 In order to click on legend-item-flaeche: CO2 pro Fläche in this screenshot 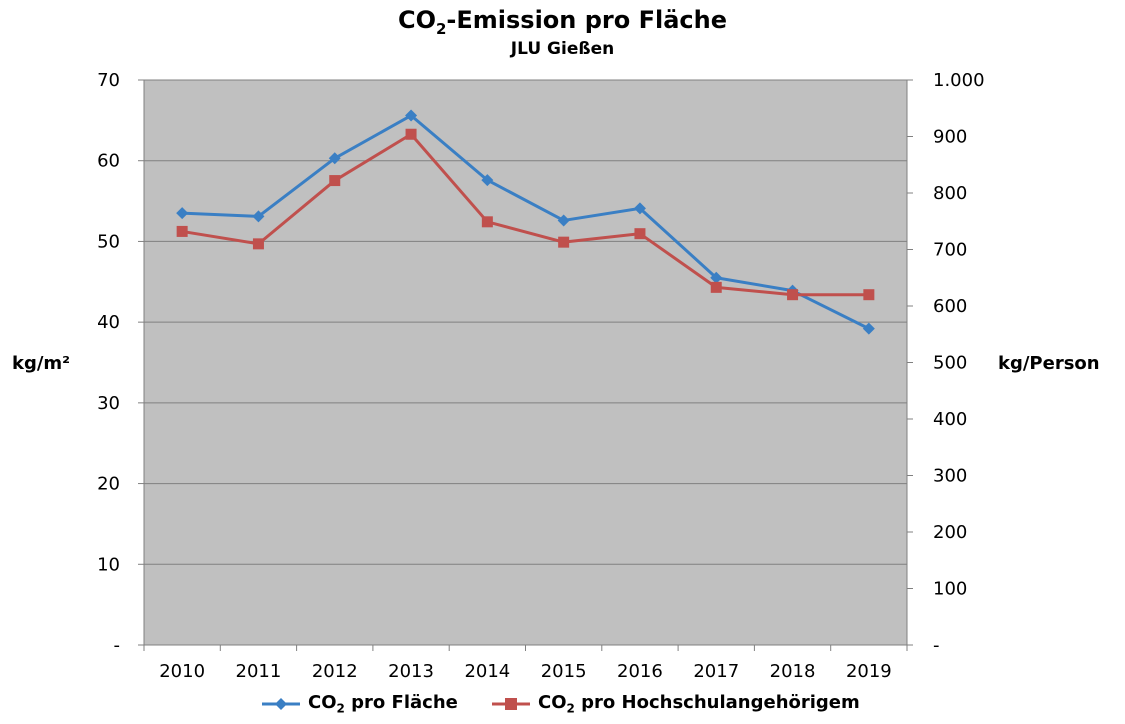, I will do `click(360, 704)`.